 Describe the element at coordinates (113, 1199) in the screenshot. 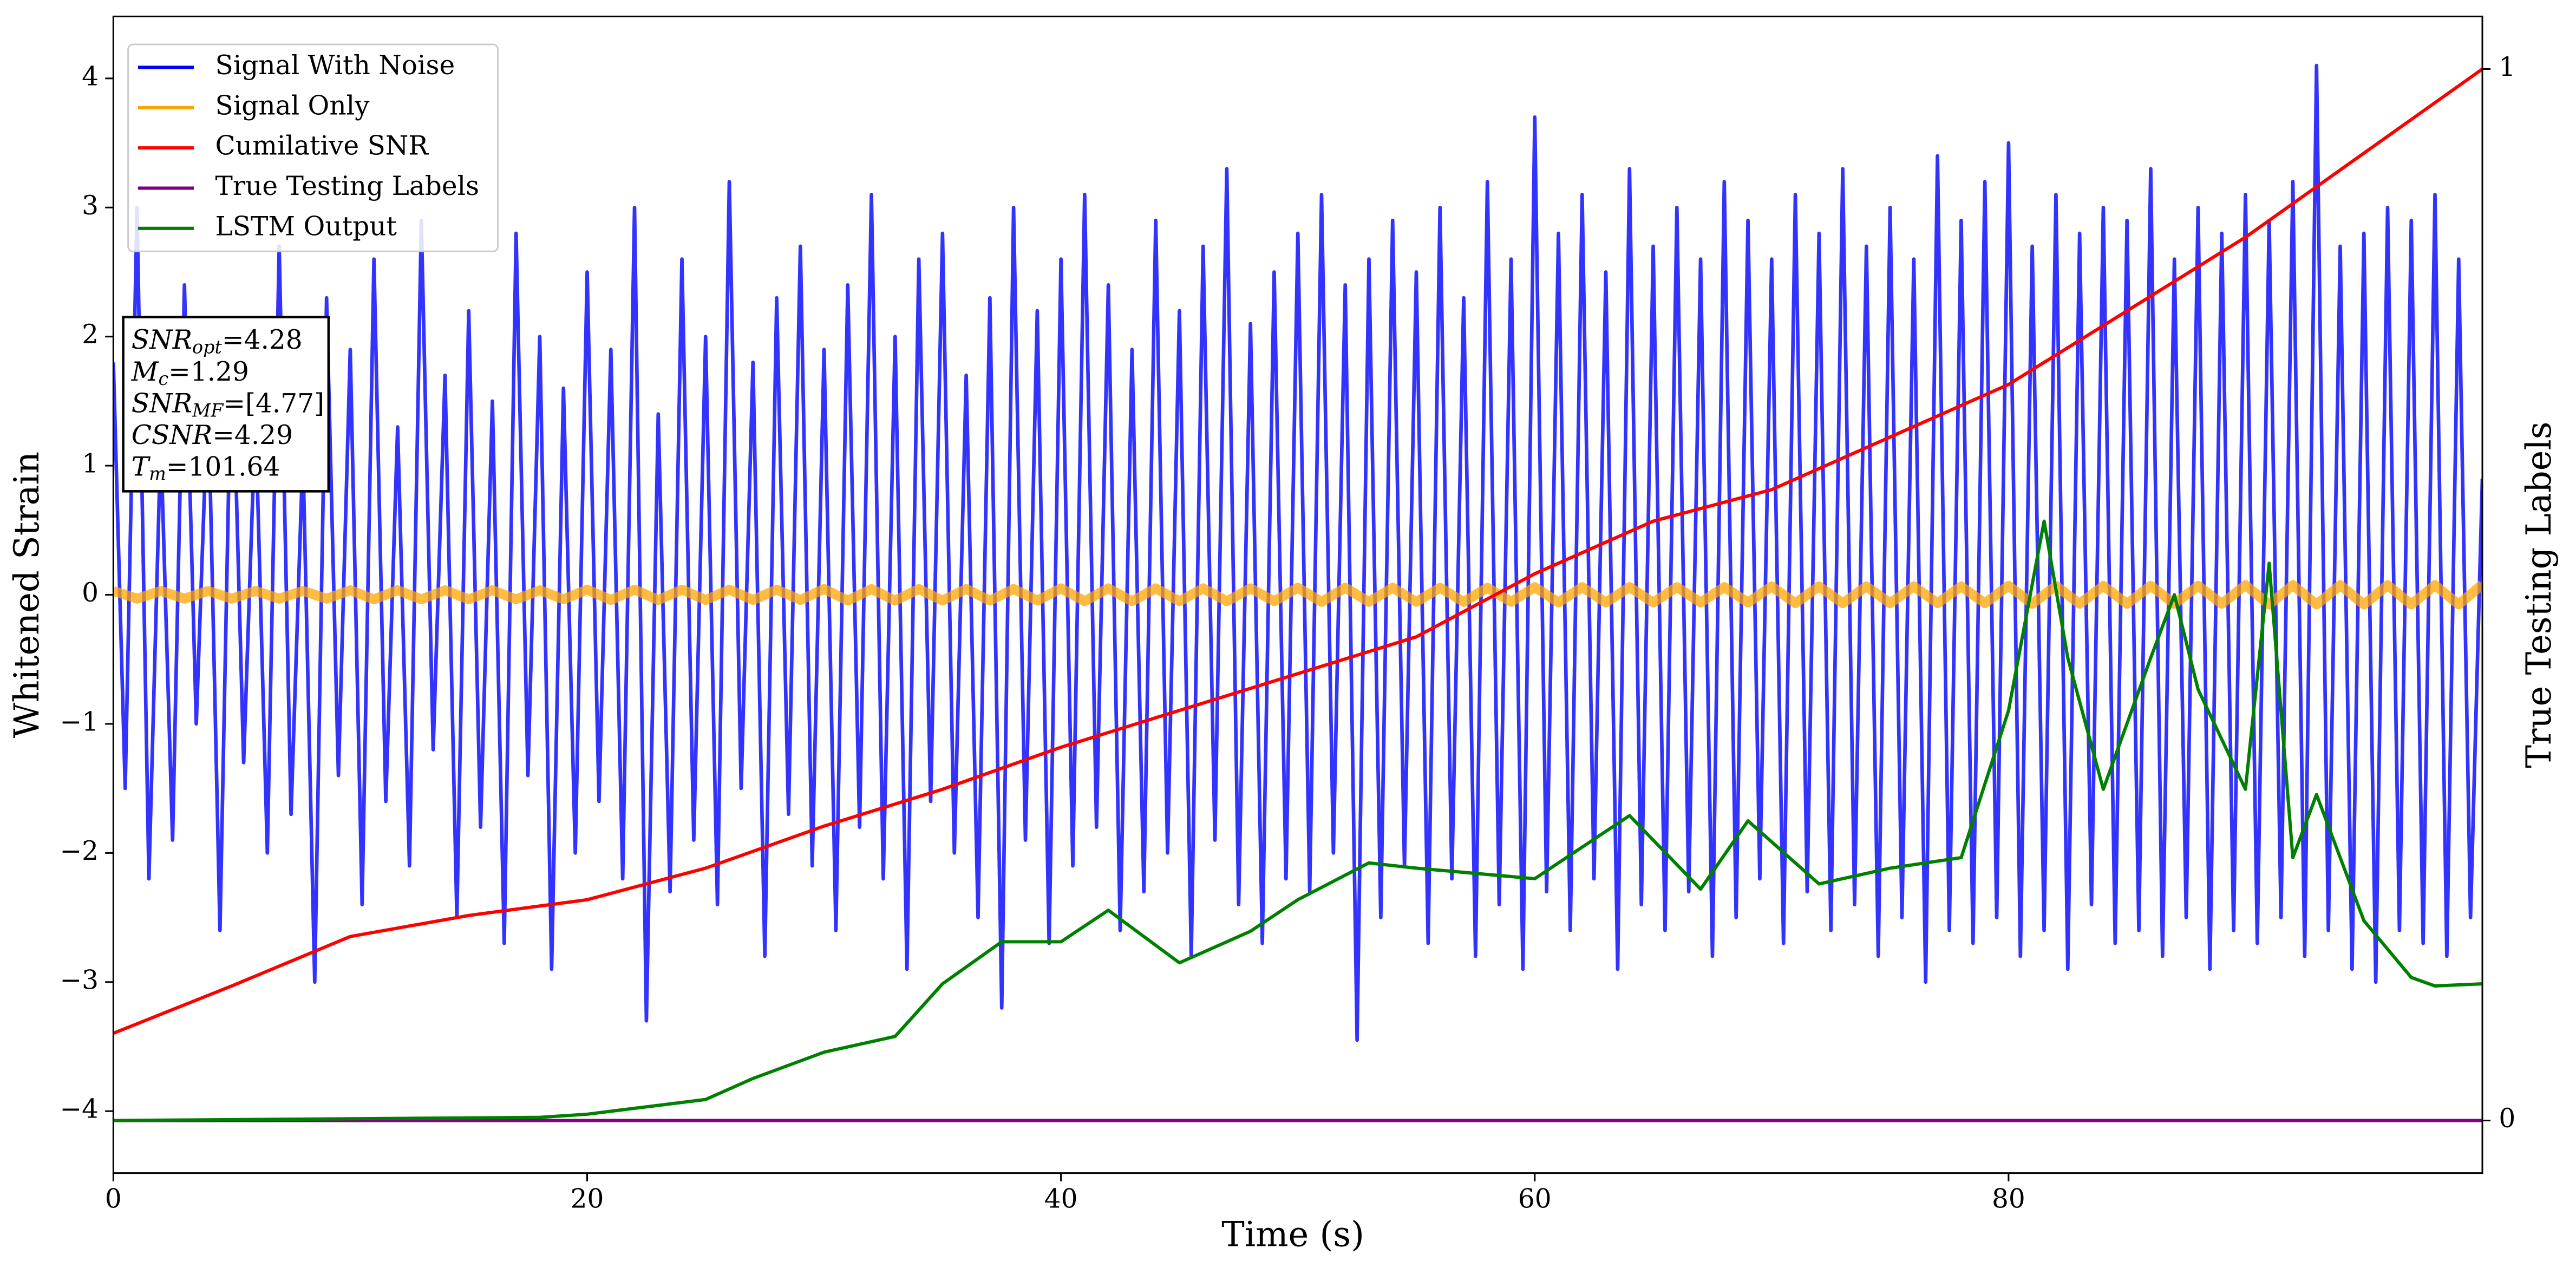

I see `x-tick-label: 0` at that location.